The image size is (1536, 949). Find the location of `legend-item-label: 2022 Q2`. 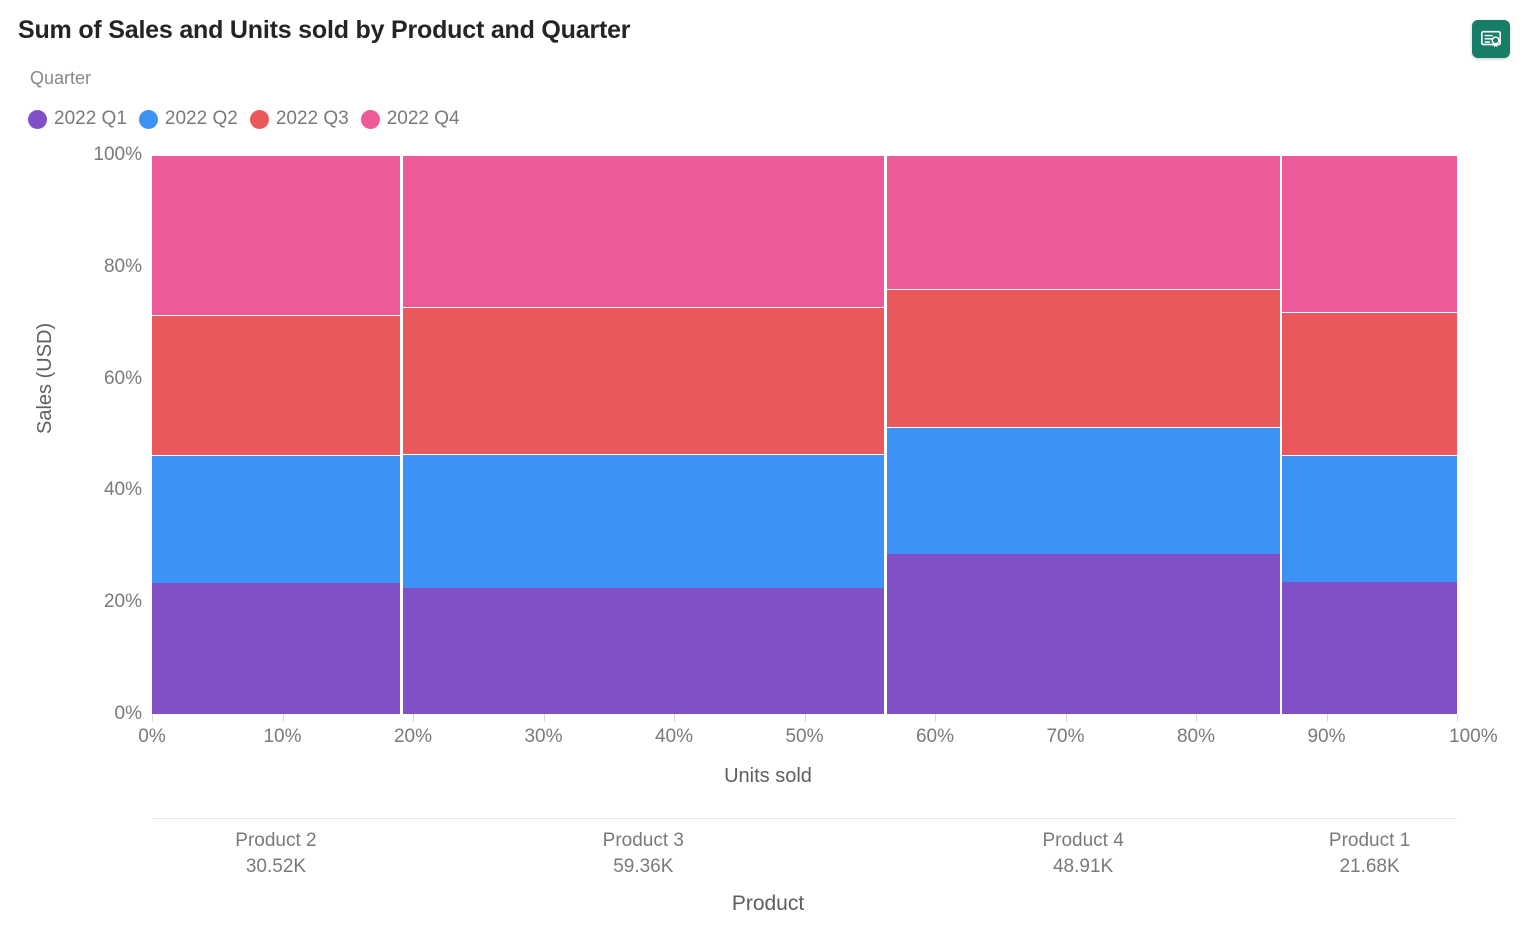

legend-item-label: 2022 Q2 is located at coordinates (201, 118).